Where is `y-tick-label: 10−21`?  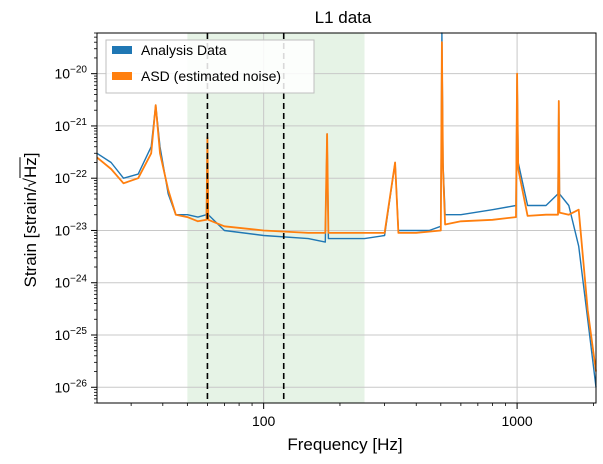
y-tick-label: 10−21 is located at coordinates (70, 125).